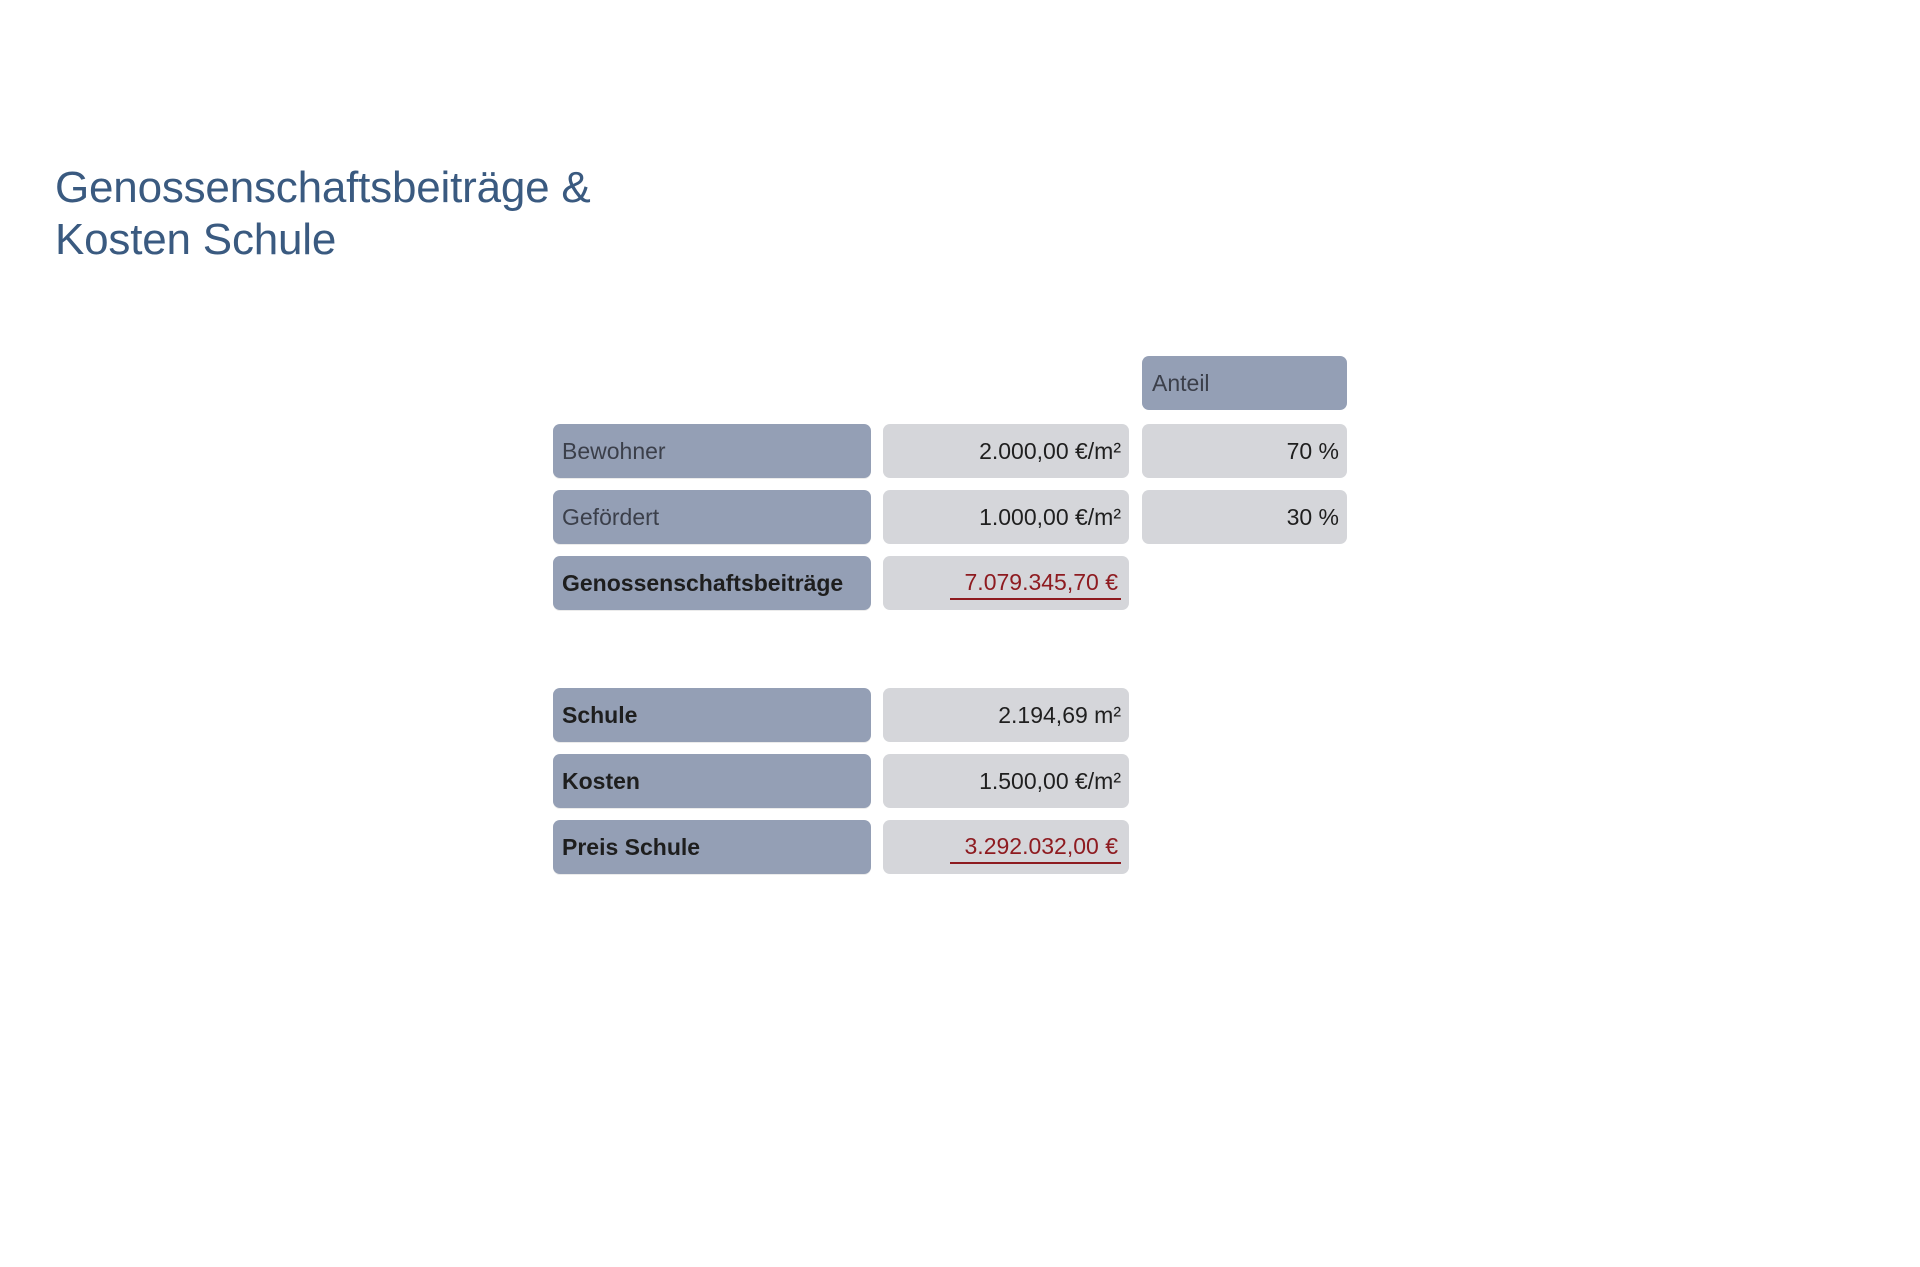  What do you see at coordinates (712, 451) in the screenshot?
I see `row-label-bewohner: Bewohner` at bounding box center [712, 451].